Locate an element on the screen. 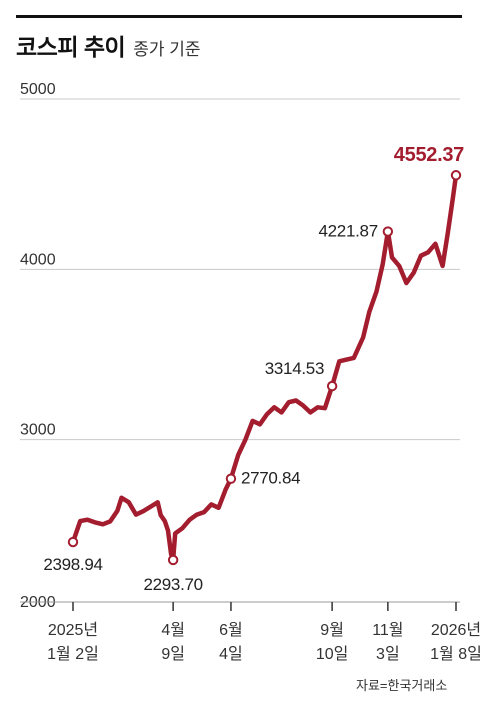 Image resolution: width=480 pixels, height=708 pixels. annotation-label-3: 3314.53 is located at coordinates (294, 368).